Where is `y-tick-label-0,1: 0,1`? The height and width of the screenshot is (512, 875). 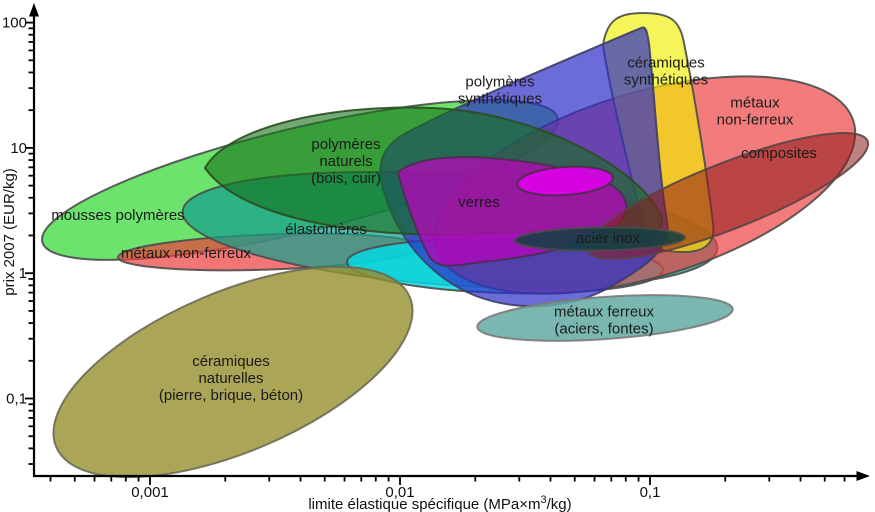 y-tick-label-0,1: 0,1 is located at coordinates (16, 399).